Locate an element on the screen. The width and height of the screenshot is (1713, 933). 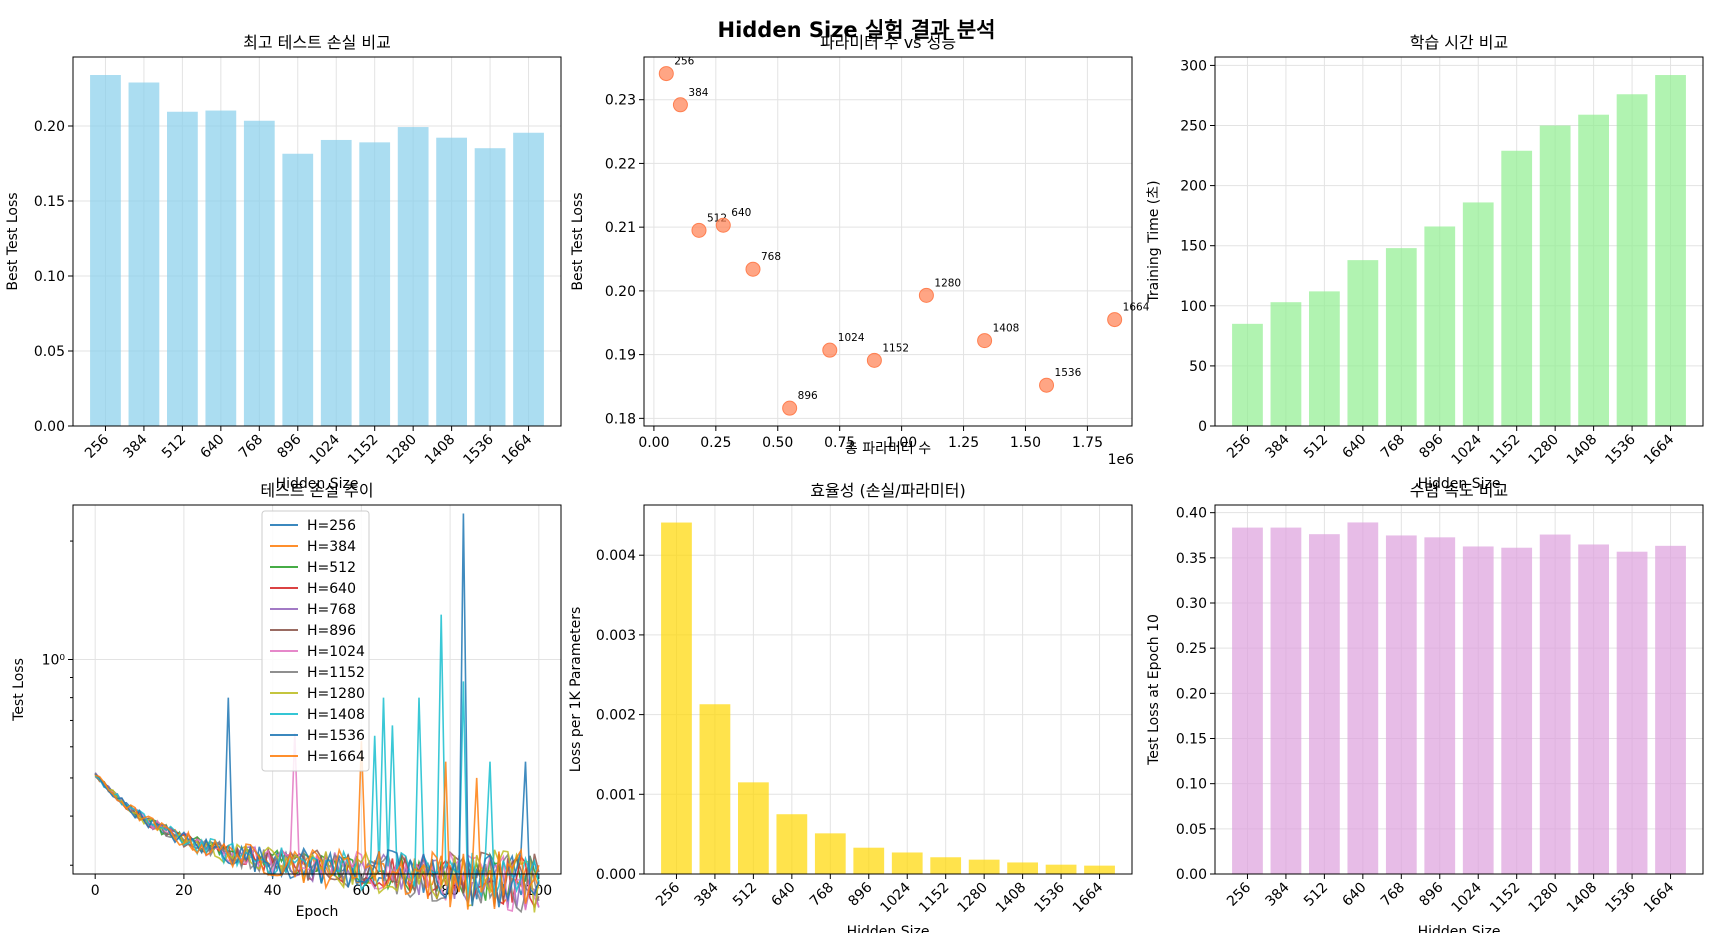
point-label: 1408 is located at coordinates (1006, 329).